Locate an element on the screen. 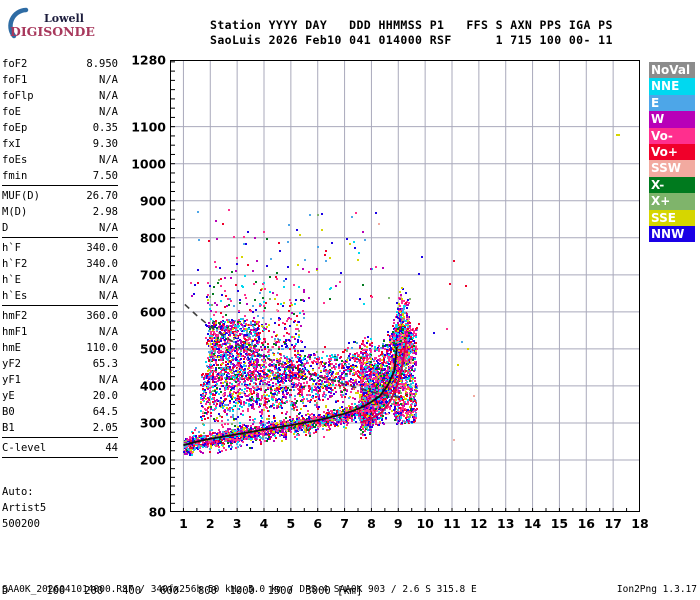 The height and width of the screenshot is (600, 700). doppler-legend: NoVal NNE E W Vo- Vo+ SSW X- X+ SSE NNW is located at coordinates (672, 152).